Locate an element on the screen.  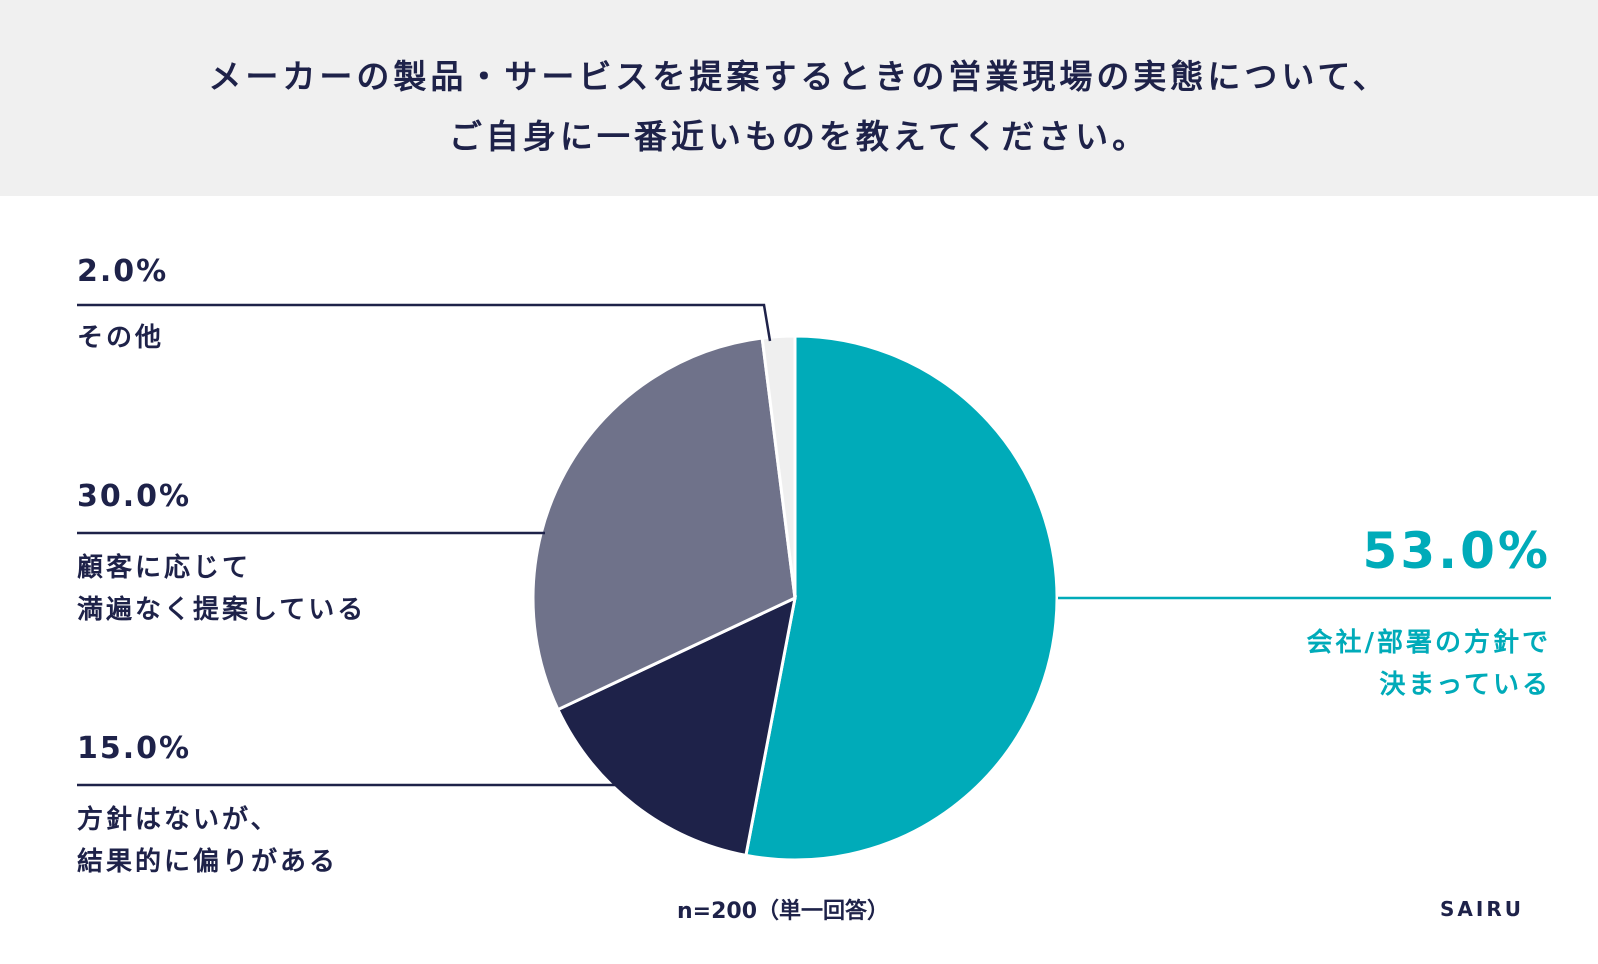
slice-category-label: 決まっている is located at coordinates (1465, 685).